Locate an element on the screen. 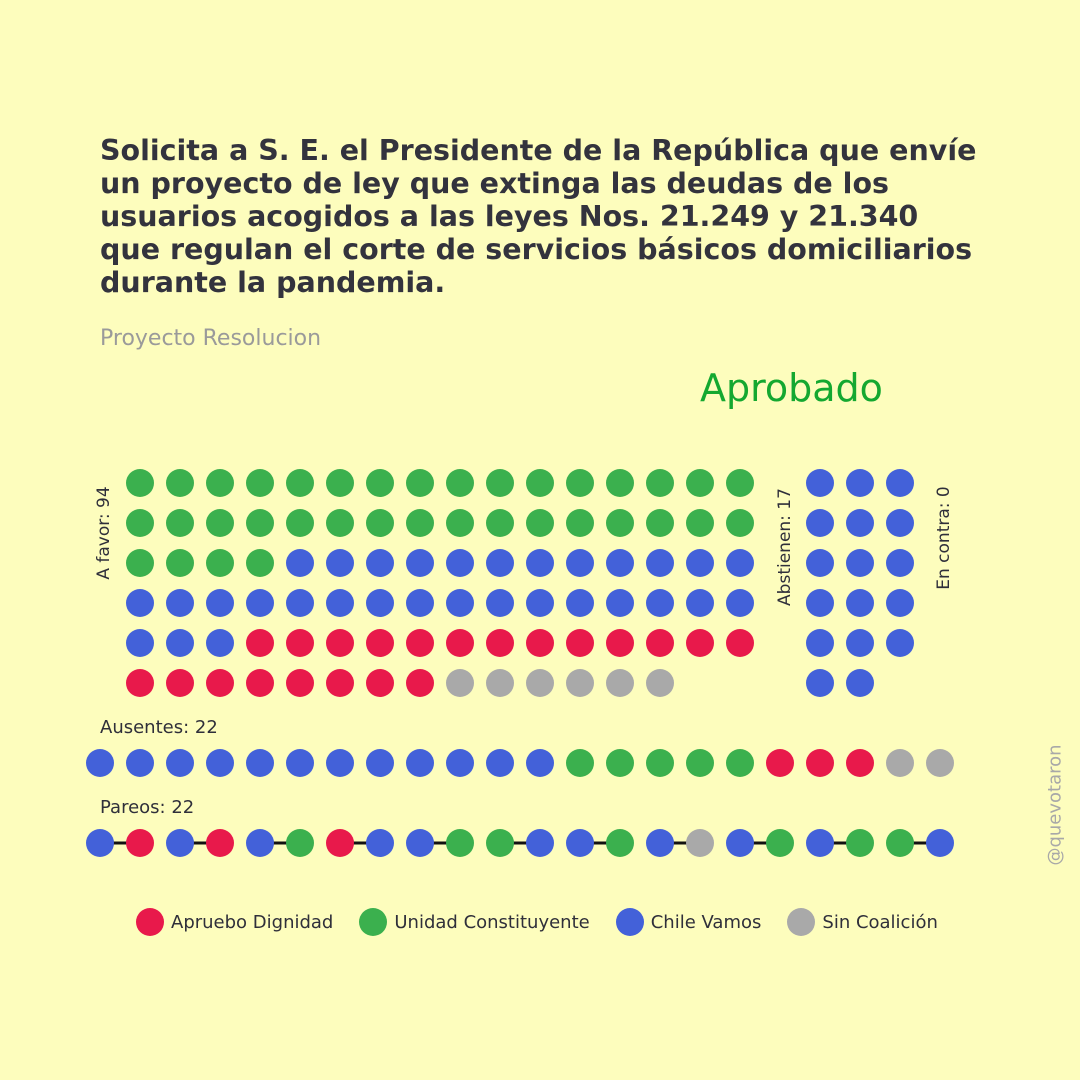  legend-label: Chile Vamos is located at coordinates (706, 922).